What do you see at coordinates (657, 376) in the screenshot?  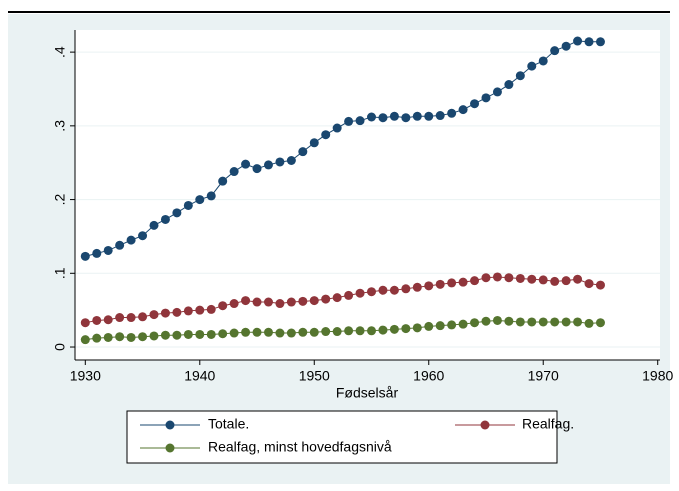 I see `x-tick-label: 1980` at bounding box center [657, 376].